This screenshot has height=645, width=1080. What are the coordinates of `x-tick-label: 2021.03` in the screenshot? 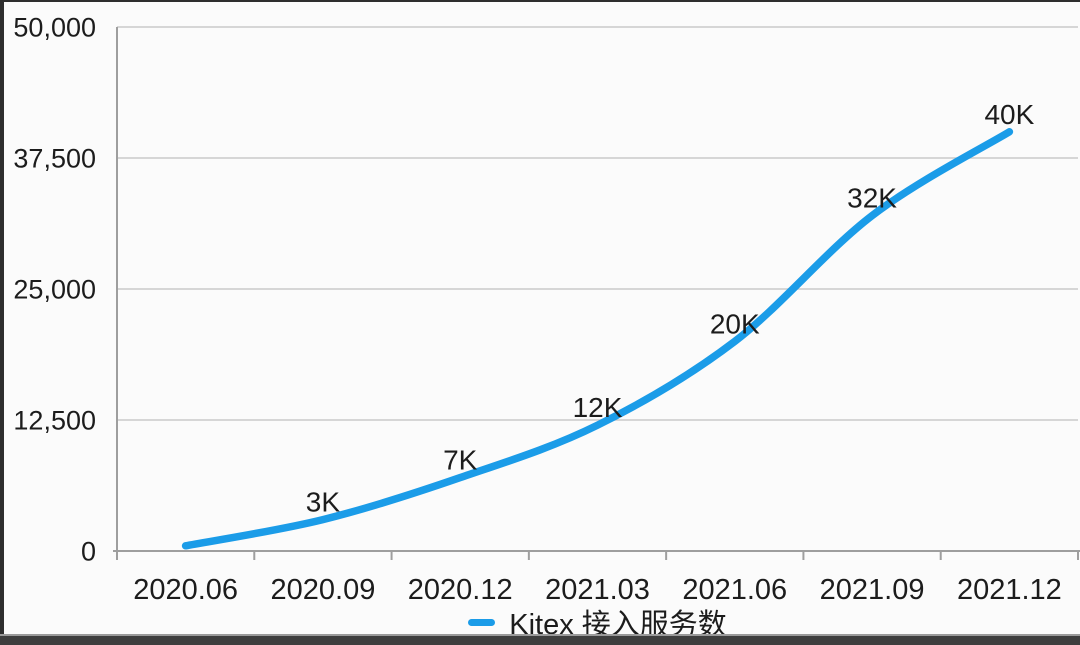 It's located at (597, 590).